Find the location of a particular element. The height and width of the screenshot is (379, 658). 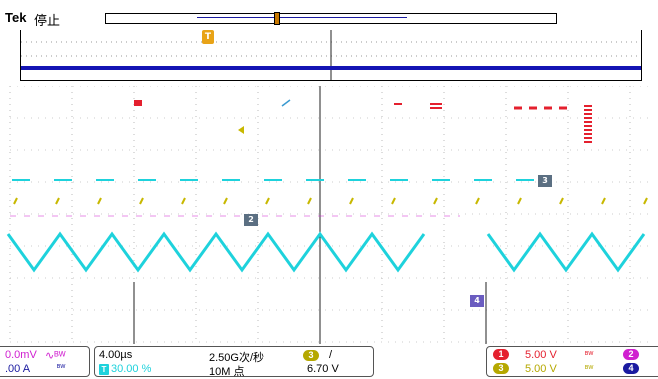

ch3-scale: 5.00 V is located at coordinates (541, 369).